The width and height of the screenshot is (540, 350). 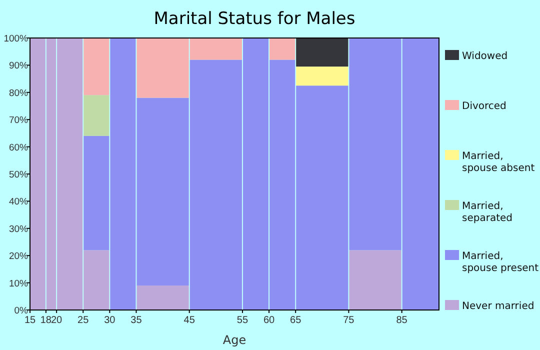 What do you see at coordinates (18, 66) in the screenshot?
I see `y-tick-label: 90%` at bounding box center [18, 66].